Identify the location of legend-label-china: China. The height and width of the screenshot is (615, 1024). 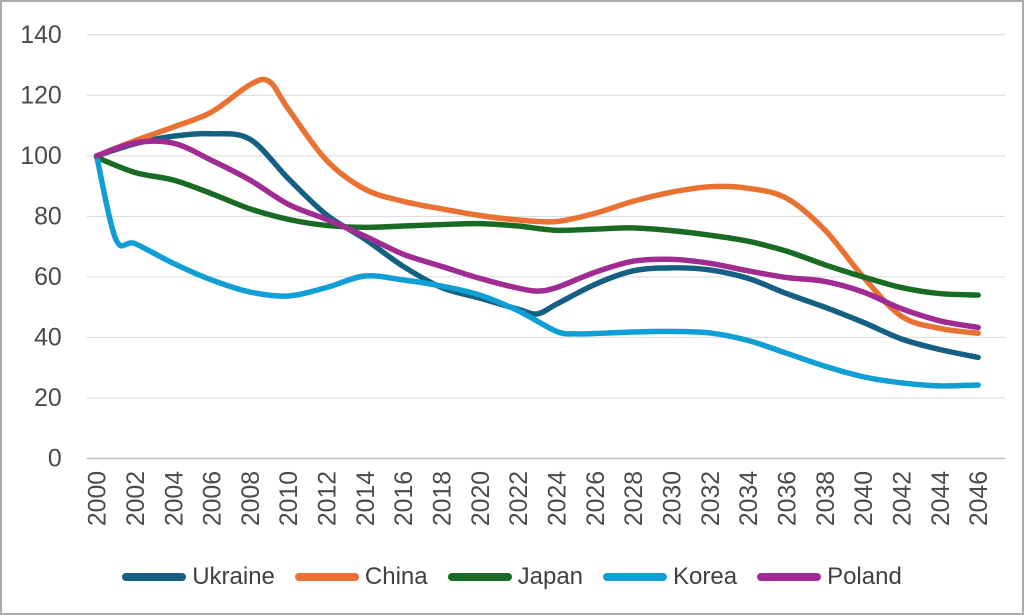
(396, 576).